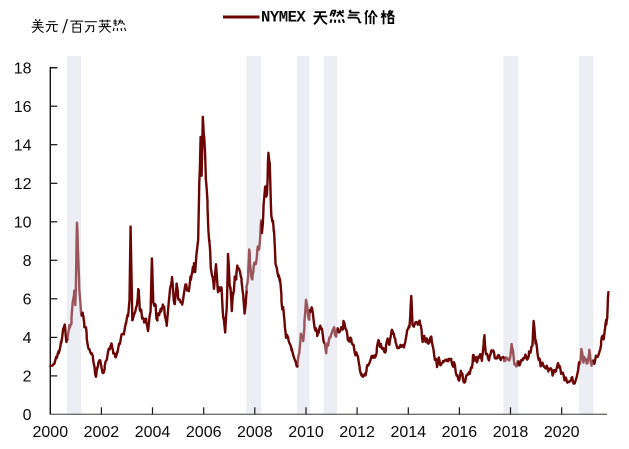 The height and width of the screenshot is (449, 629). I want to click on svg-text: 2004, so click(153, 432).